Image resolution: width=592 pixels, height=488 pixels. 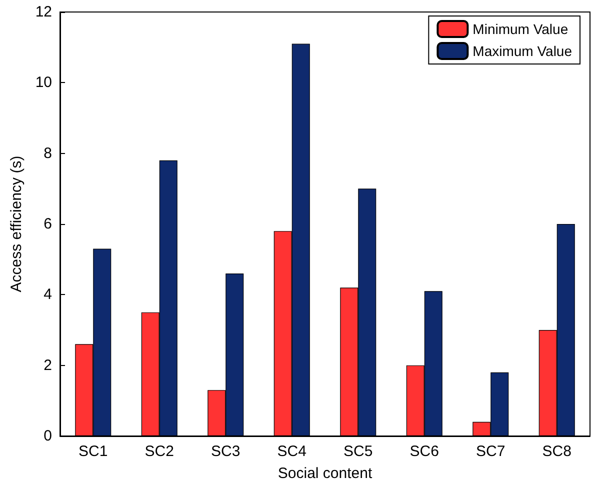 What do you see at coordinates (358, 451) in the screenshot?
I see `x-tick-label: SC5` at bounding box center [358, 451].